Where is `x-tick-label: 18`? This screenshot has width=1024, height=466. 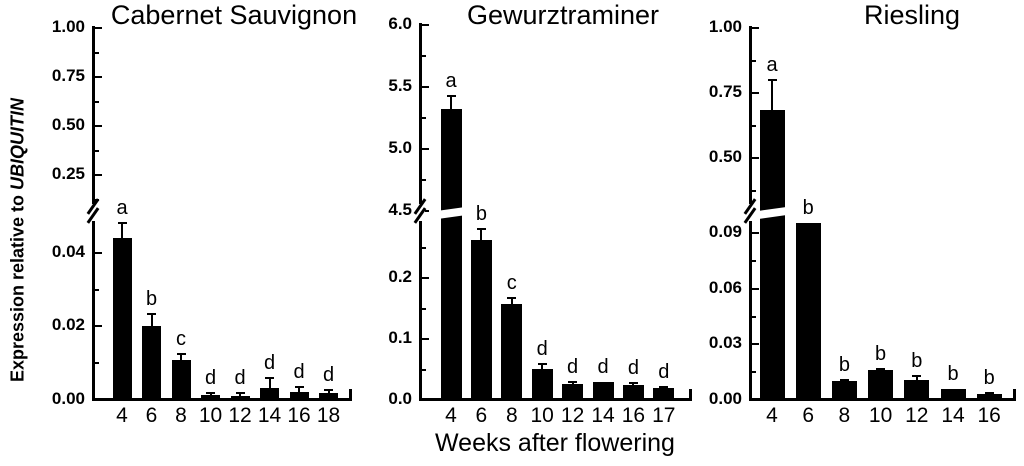
x-tick-label: 18 is located at coordinates (328, 415).